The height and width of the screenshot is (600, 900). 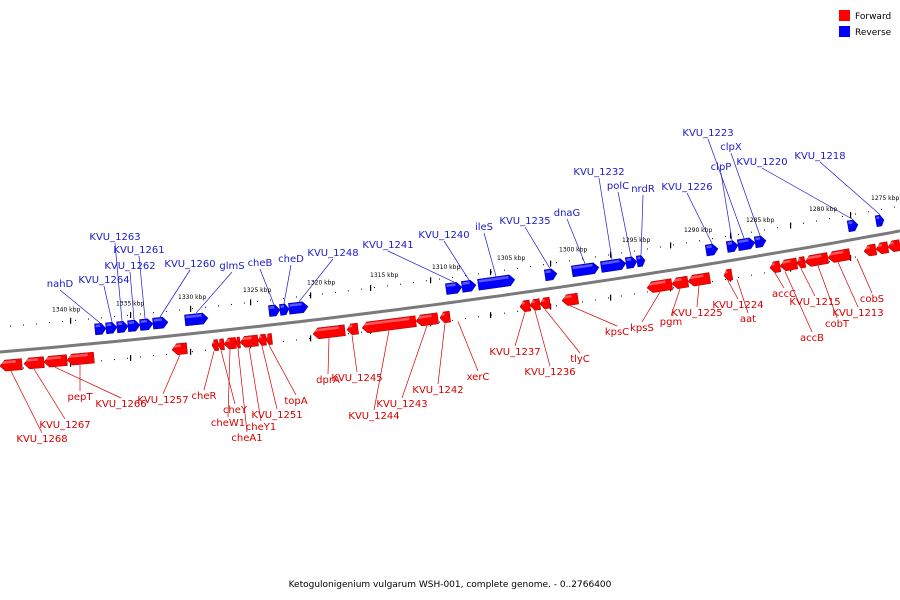 What do you see at coordinates (549, 372) in the screenshot?
I see `forward-label-KVU_1236: KVU_1236` at bounding box center [549, 372].